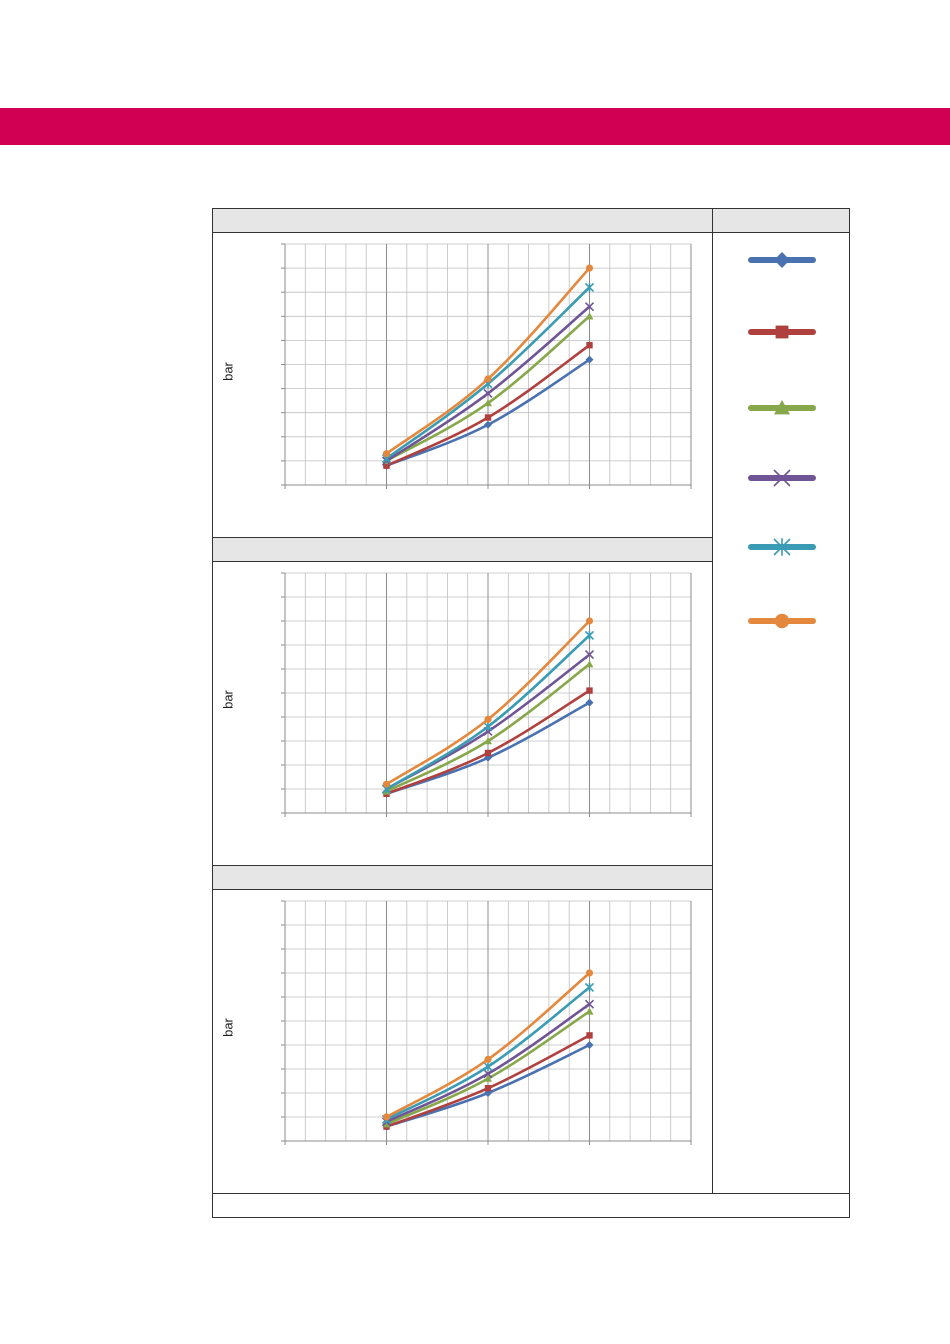 The height and width of the screenshot is (1344, 950). I want to click on series-star, so click(488, 373).